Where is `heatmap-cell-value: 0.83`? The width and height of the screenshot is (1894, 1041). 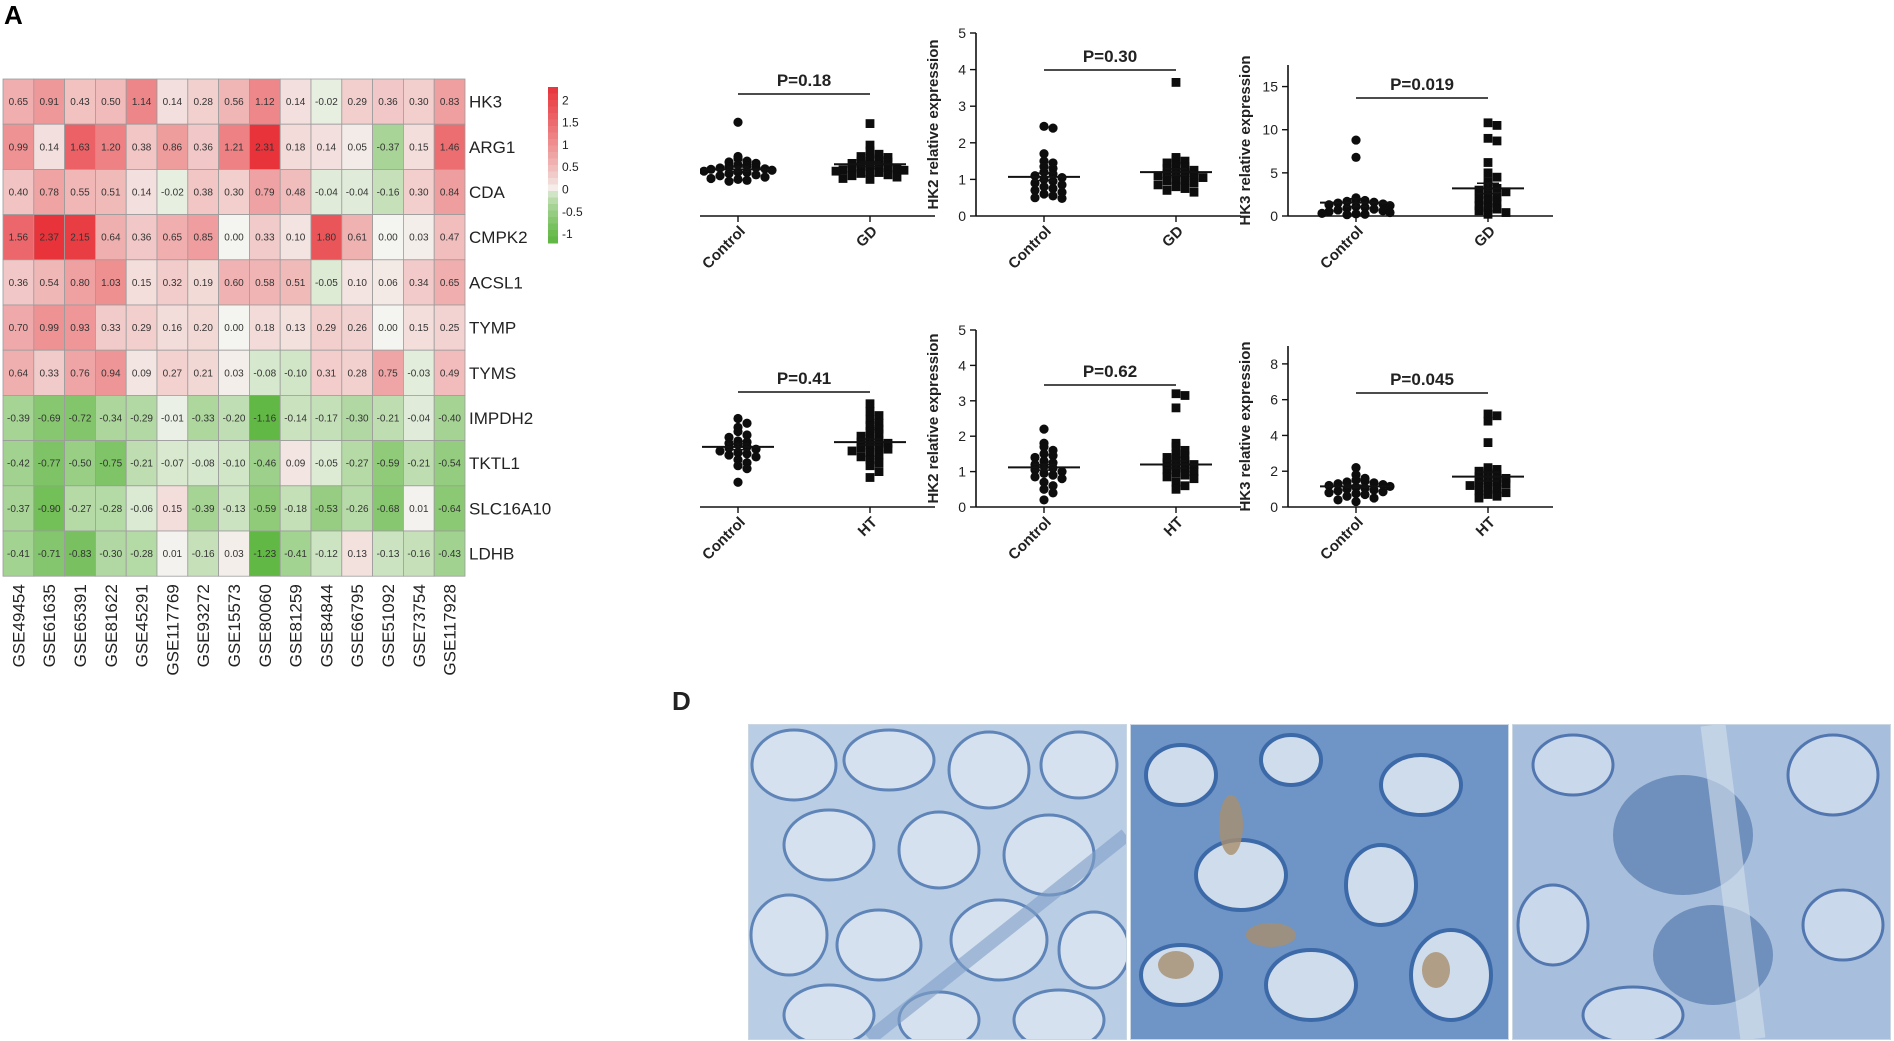
heatmap-cell-value: 0.83 is located at coordinates (450, 102).